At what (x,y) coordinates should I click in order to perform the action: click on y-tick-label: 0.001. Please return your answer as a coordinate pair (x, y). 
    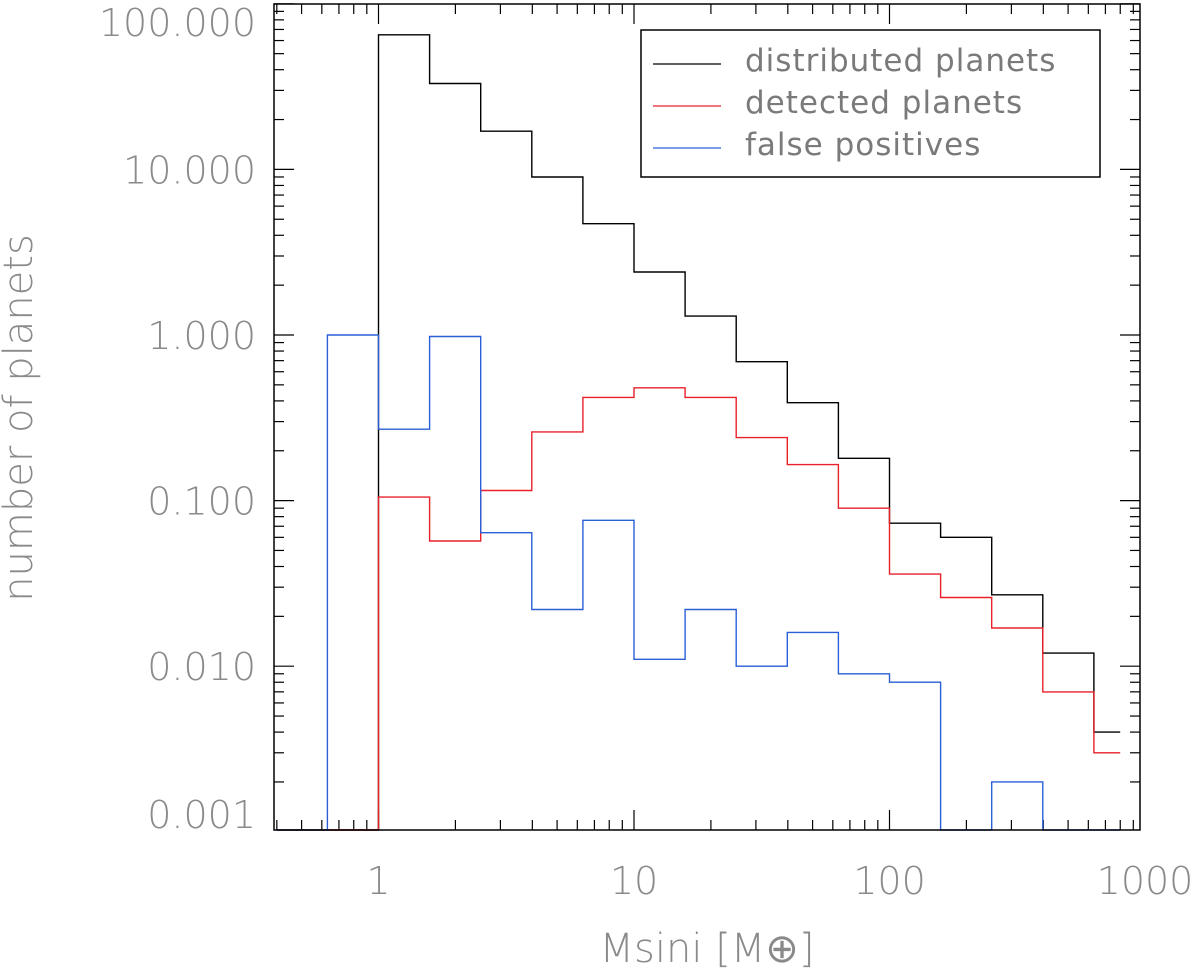
    Looking at the image, I should click on (201, 815).